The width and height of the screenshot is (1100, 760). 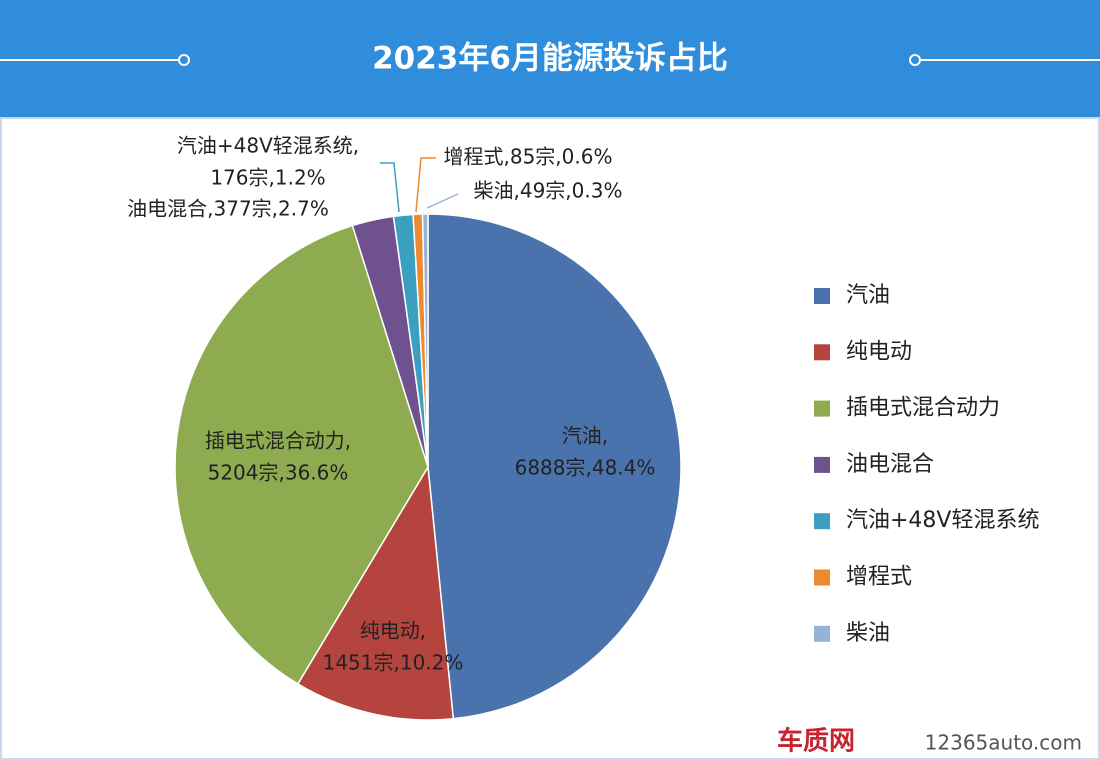 I want to click on watermark: 12365auto.com, so click(x=1003, y=743).